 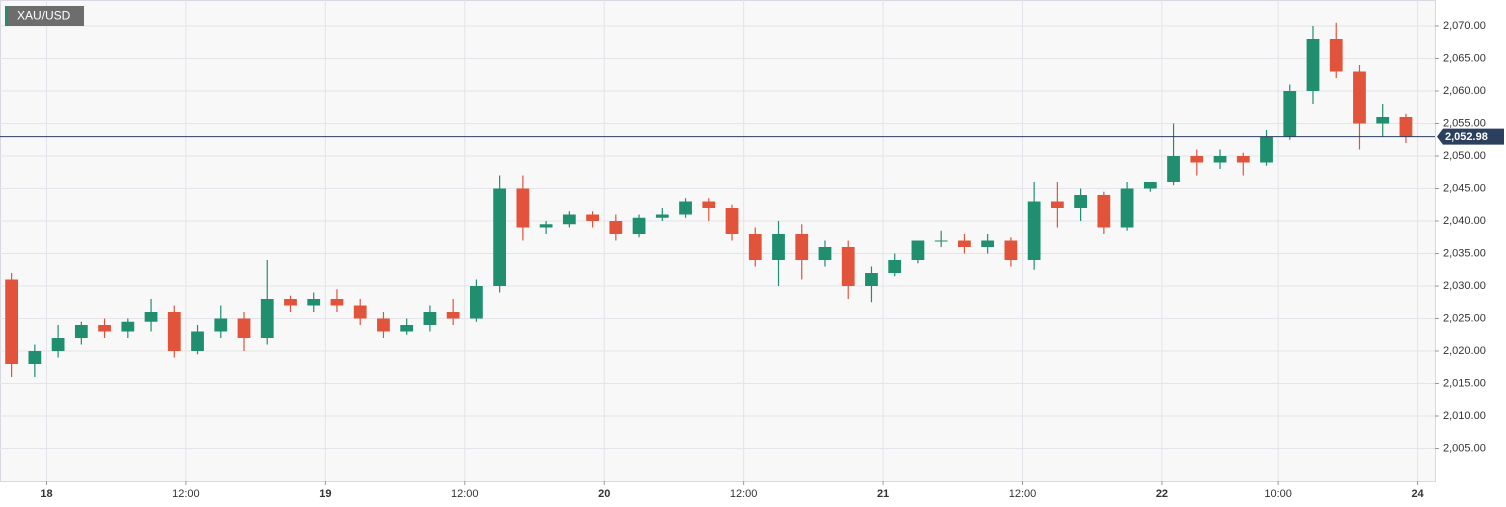 I want to click on y-tick-label: 2,040.00, so click(x=1464, y=221).